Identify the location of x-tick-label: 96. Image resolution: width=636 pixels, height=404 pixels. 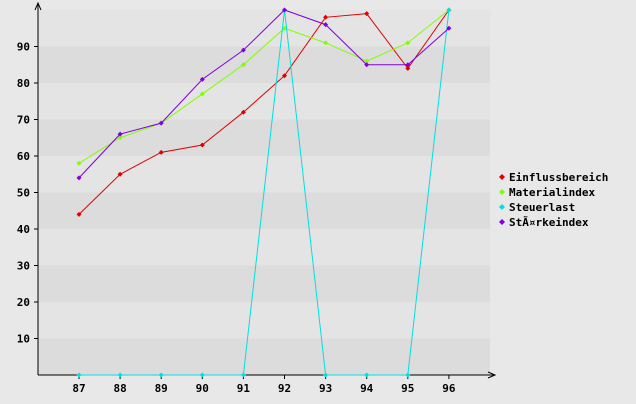
(449, 388).